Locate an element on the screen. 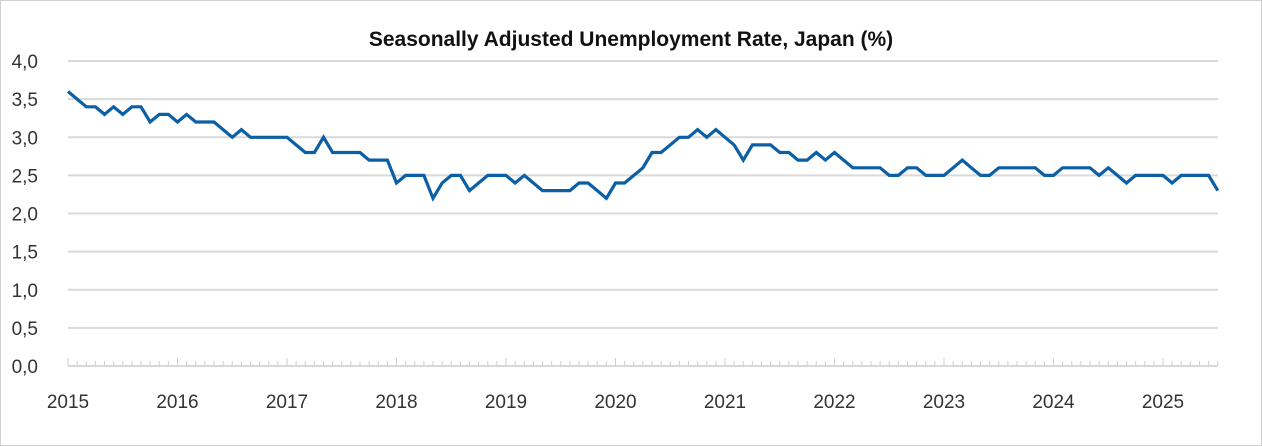  y-tick-label: 1,5 is located at coordinates (25, 253).